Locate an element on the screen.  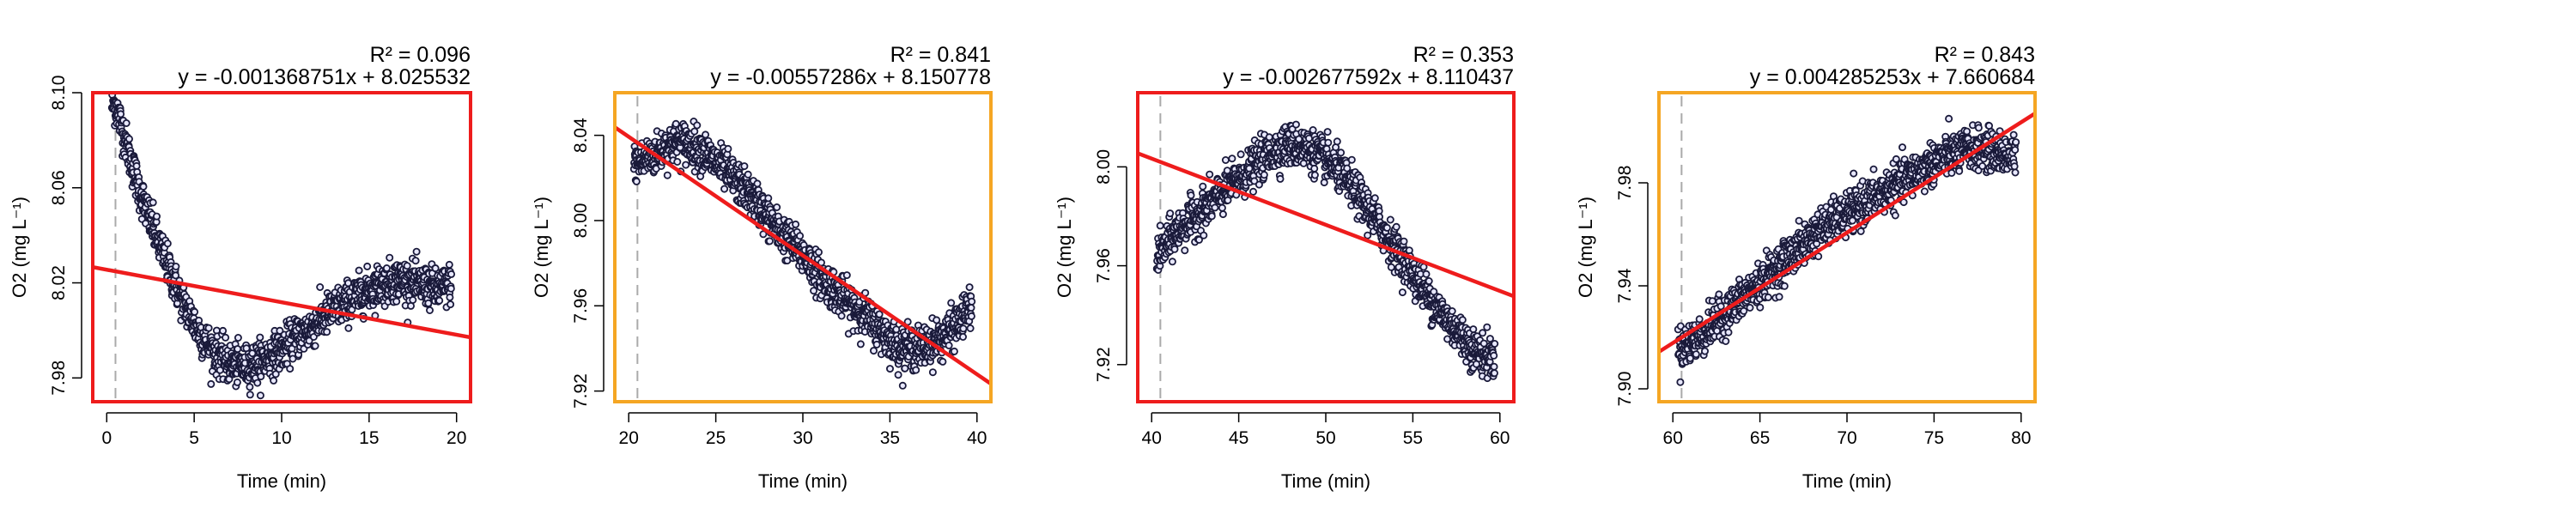
y-tick-label: 8.04 is located at coordinates (581, 135).